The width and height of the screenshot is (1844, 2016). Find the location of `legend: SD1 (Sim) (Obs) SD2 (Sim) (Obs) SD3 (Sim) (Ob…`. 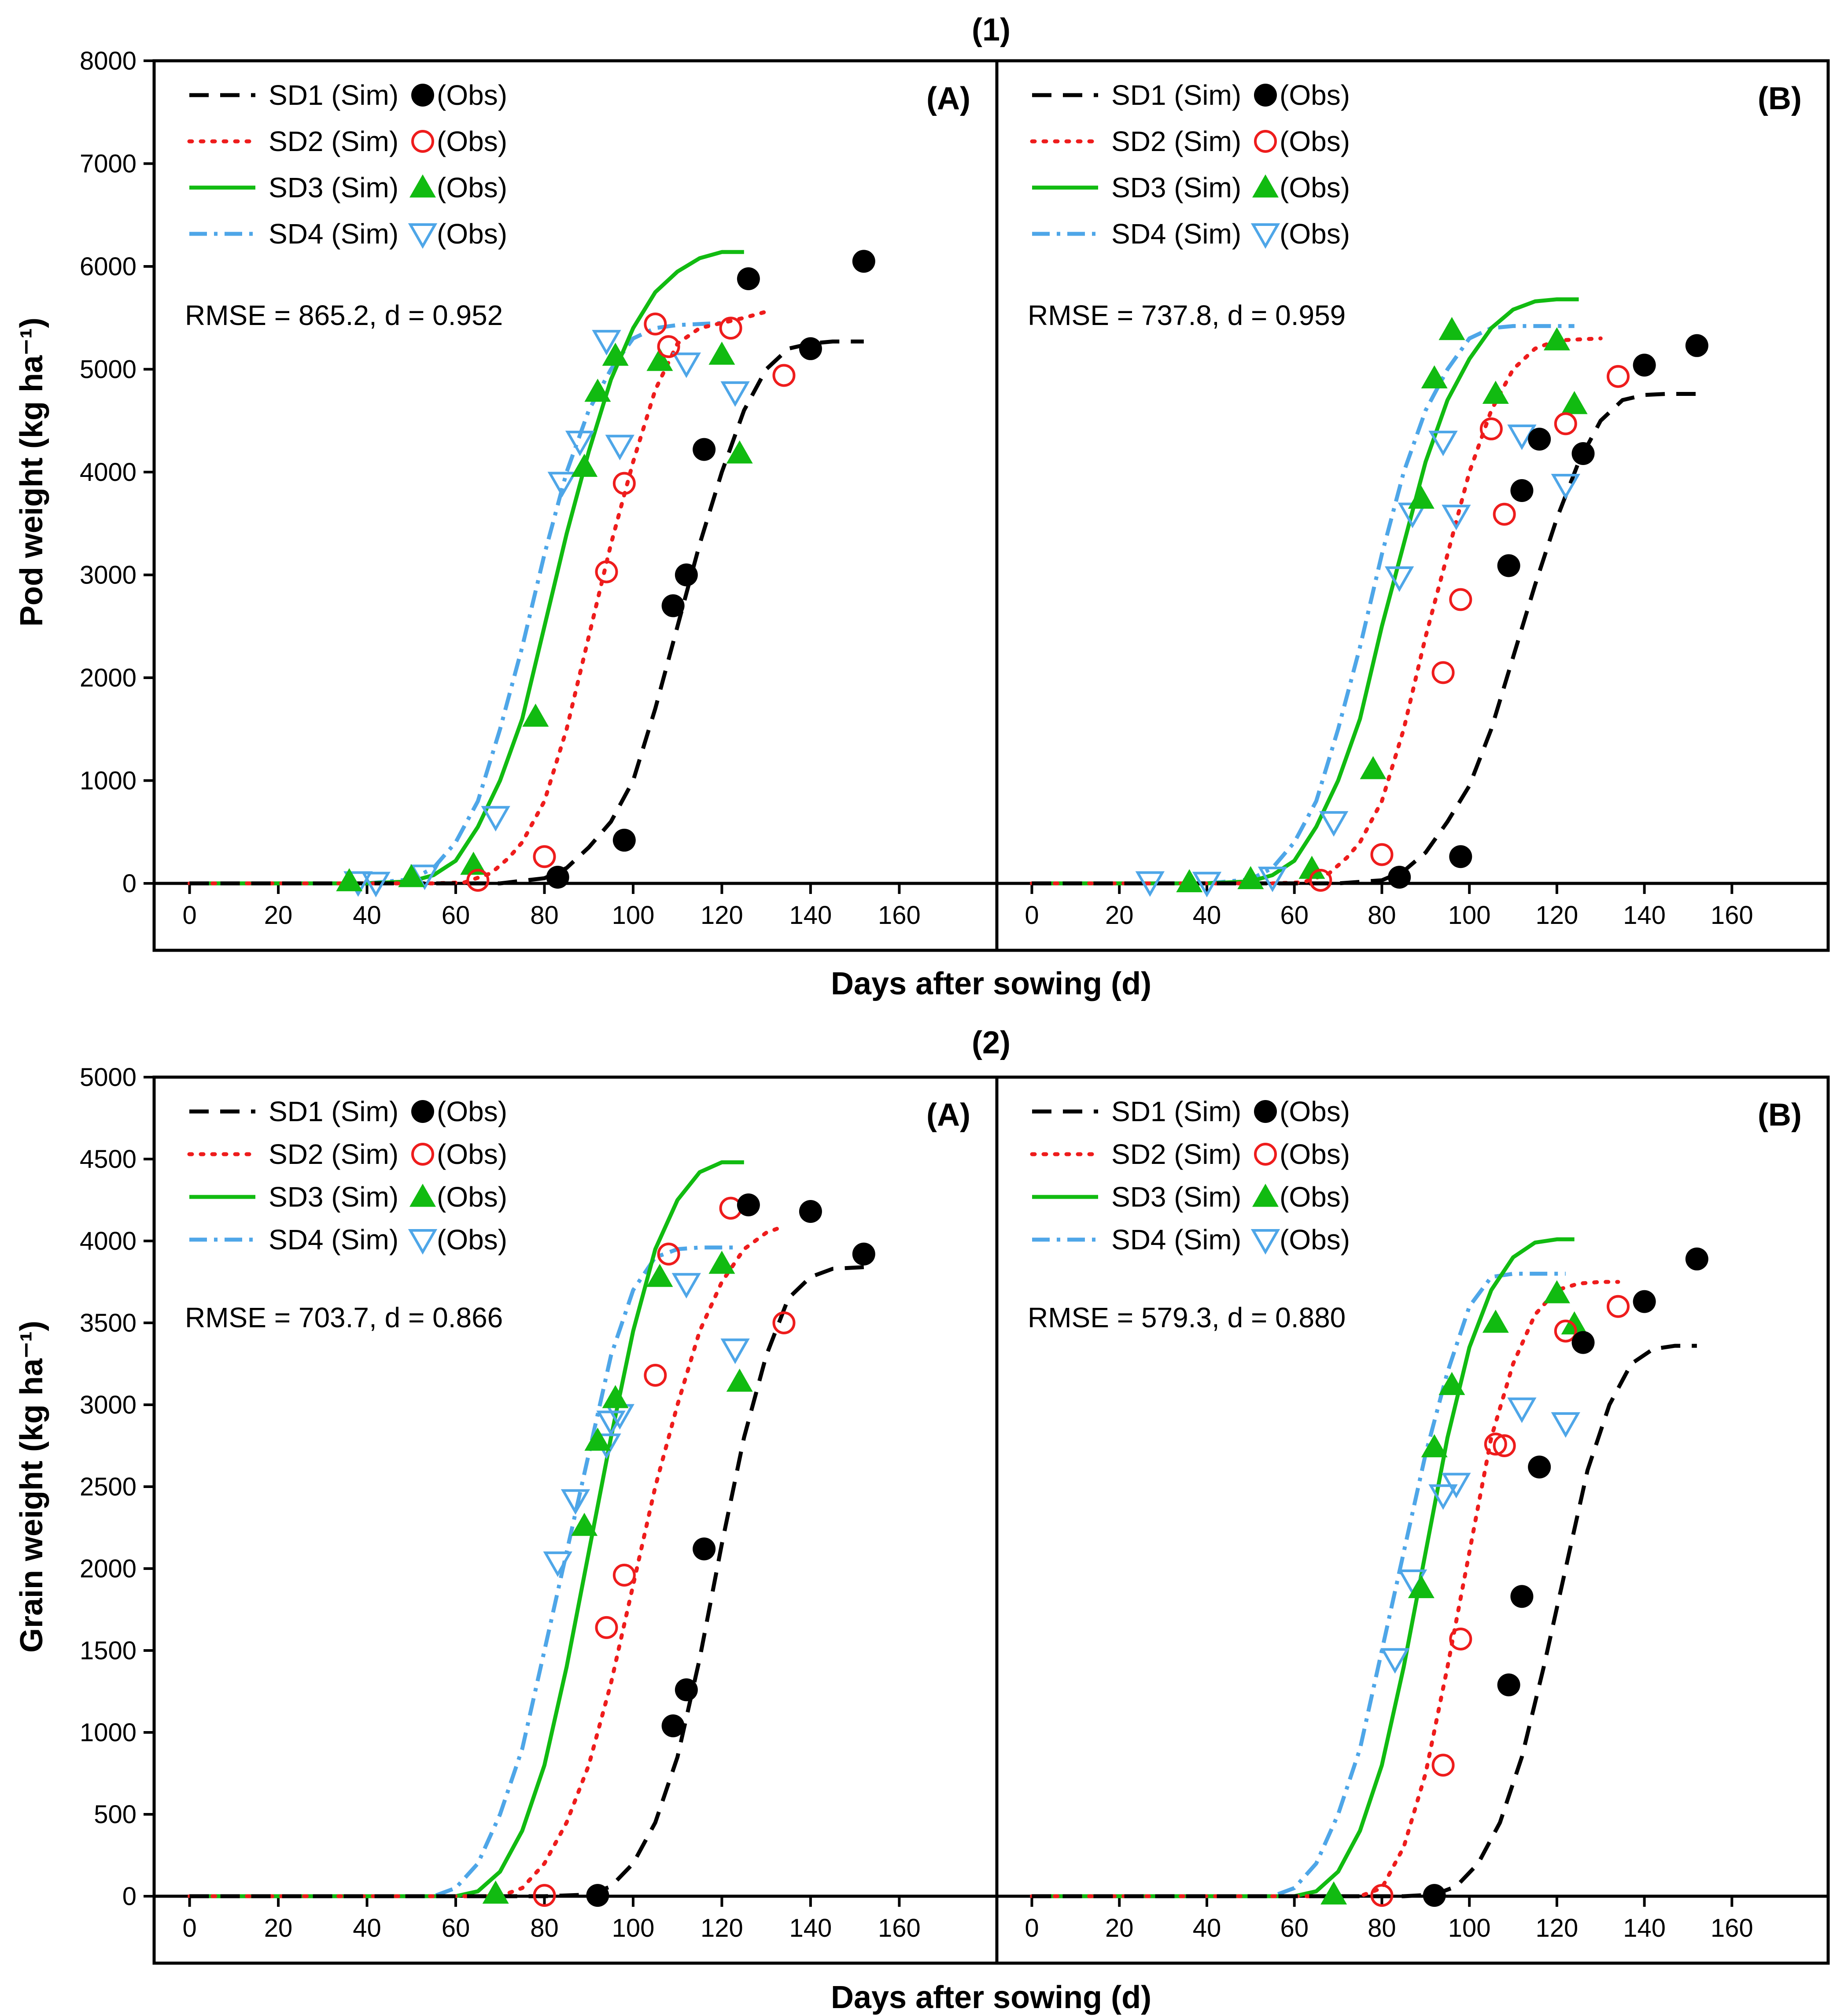

legend: SD1 (Sim) (Obs) SD2 (Sim) (Obs) SD3 (Sim) (Ob… is located at coordinates (1190, 1176).